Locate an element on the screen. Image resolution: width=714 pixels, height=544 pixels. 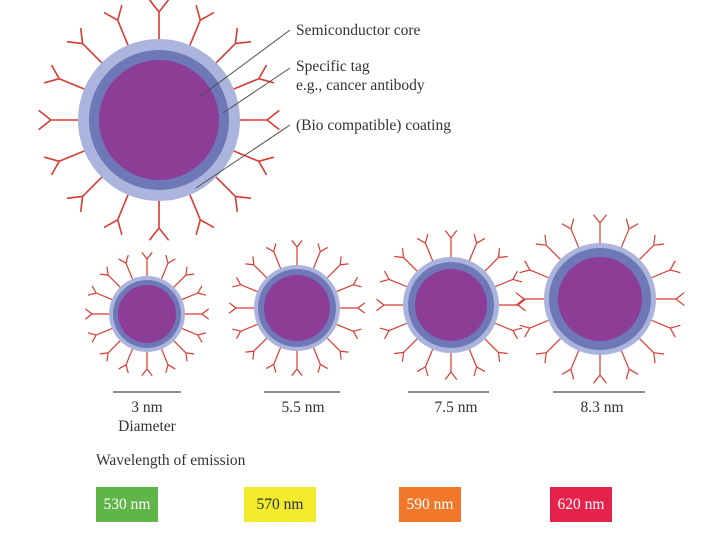
emission-title: Wavelength of emission is located at coordinates (171, 460).